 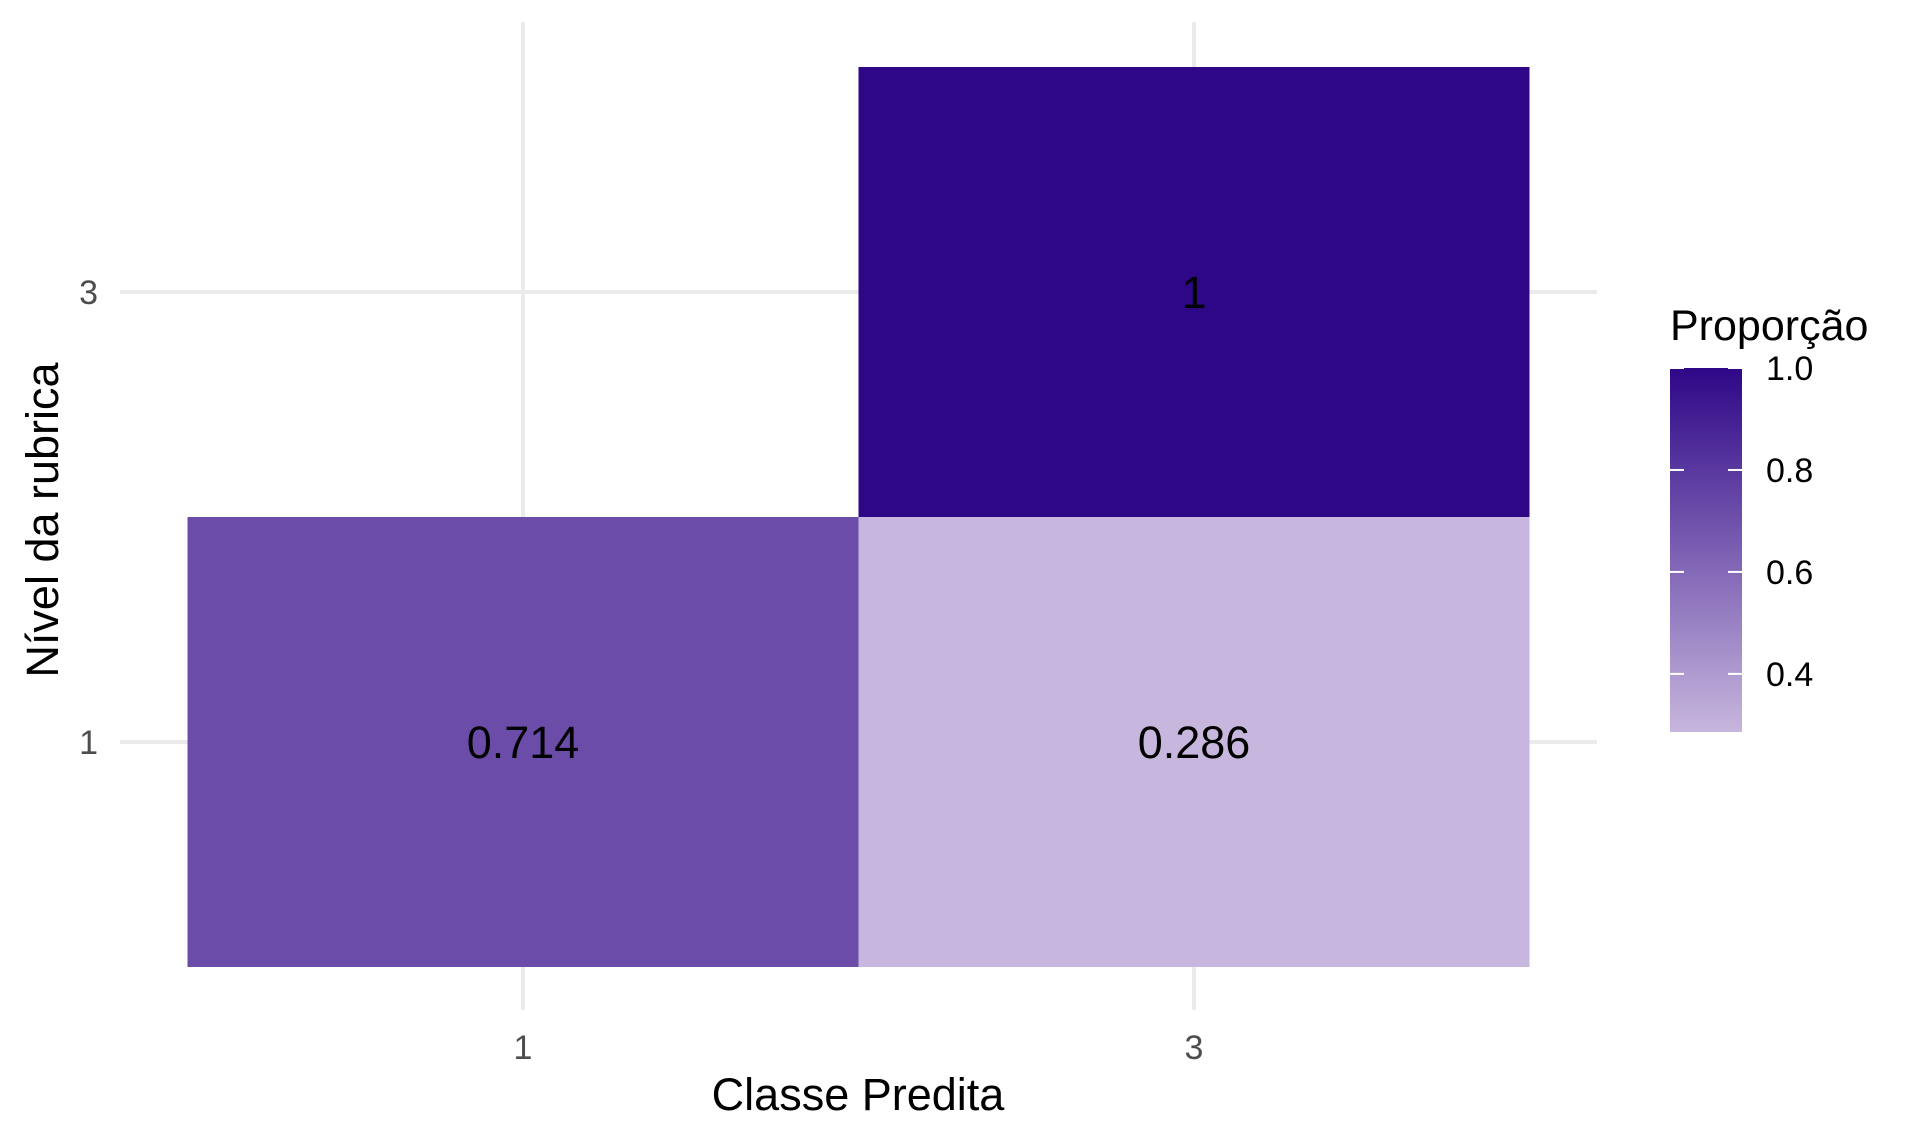 I want to click on cell-label-x3-y1: 0.286, so click(x=1194, y=742).